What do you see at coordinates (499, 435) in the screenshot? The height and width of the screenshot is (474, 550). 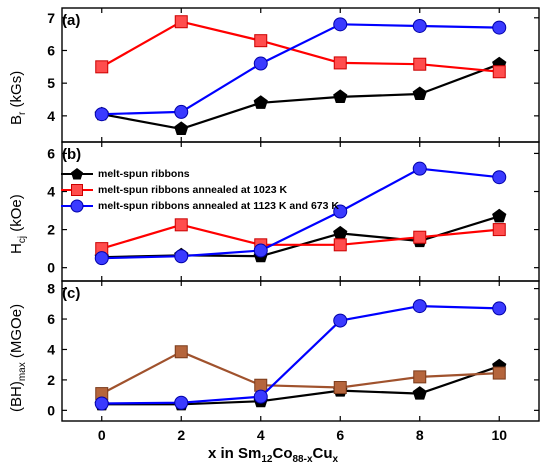 I see `x-tick-label: 10` at bounding box center [499, 435].